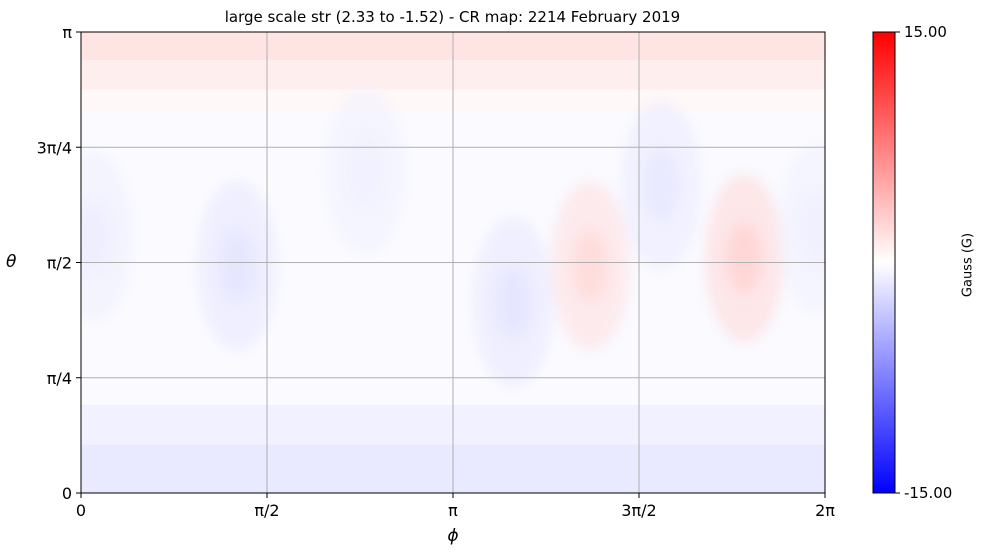 The width and height of the screenshot is (987, 559). Describe the element at coordinates (825, 510) in the screenshot. I see `x-tick-label-4: 2π` at that location.